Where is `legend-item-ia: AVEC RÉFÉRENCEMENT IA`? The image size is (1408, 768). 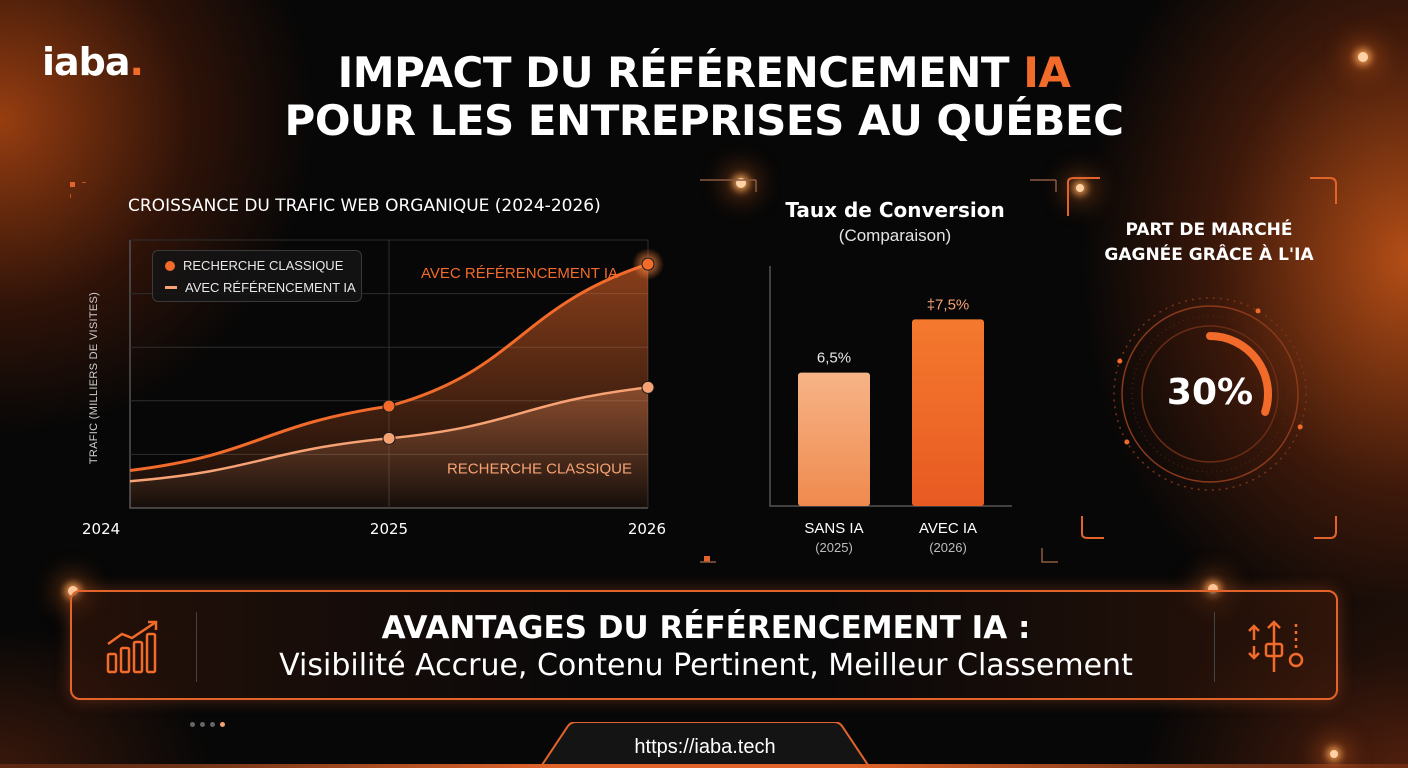
legend-item-ia: AVEC RÉFÉRENCEMENT IA is located at coordinates (260, 287).